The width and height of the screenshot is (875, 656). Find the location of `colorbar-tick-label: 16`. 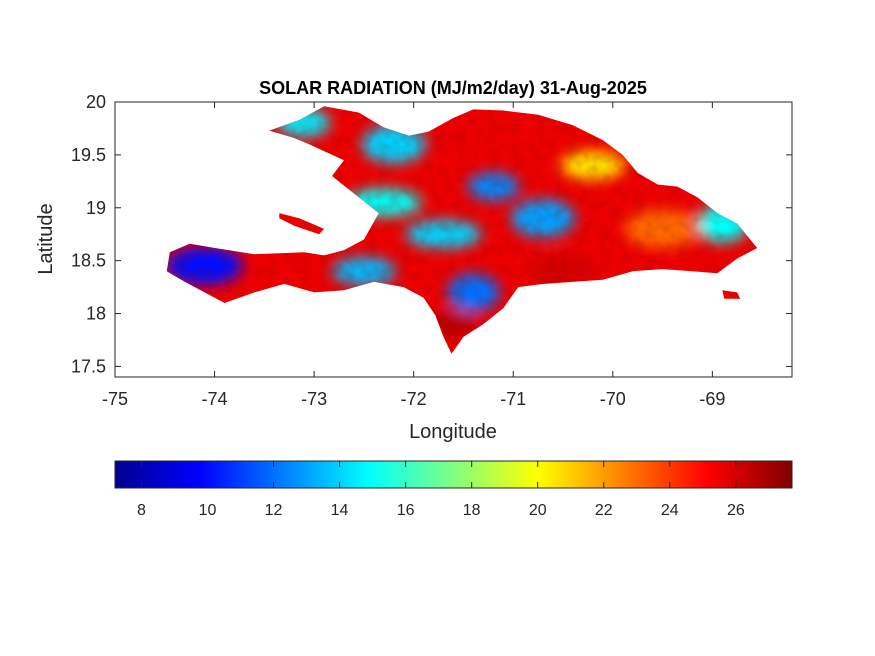

colorbar-tick-label: 16 is located at coordinates (406, 510).